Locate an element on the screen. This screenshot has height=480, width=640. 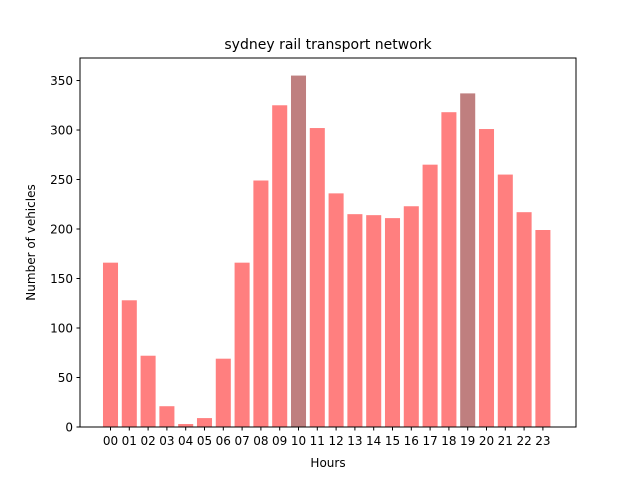
y-axis-label: Number of vehicles is located at coordinates (31, 242).